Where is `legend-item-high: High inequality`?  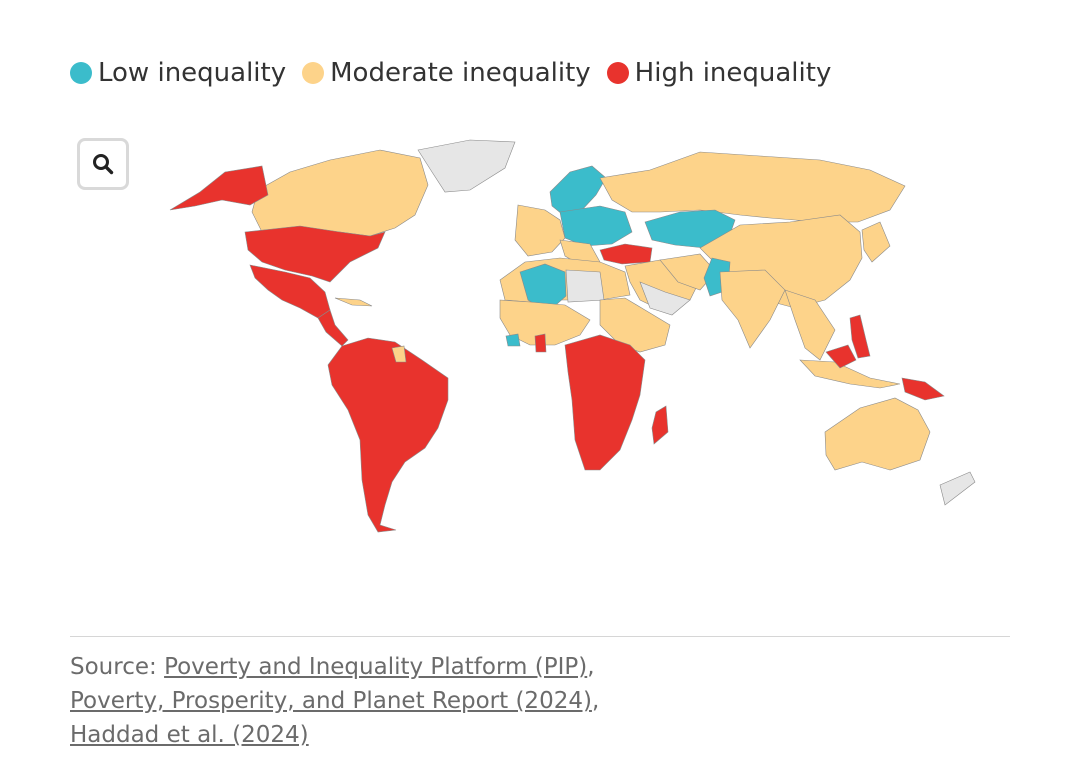 legend-item-high: High inequality is located at coordinates (719, 73).